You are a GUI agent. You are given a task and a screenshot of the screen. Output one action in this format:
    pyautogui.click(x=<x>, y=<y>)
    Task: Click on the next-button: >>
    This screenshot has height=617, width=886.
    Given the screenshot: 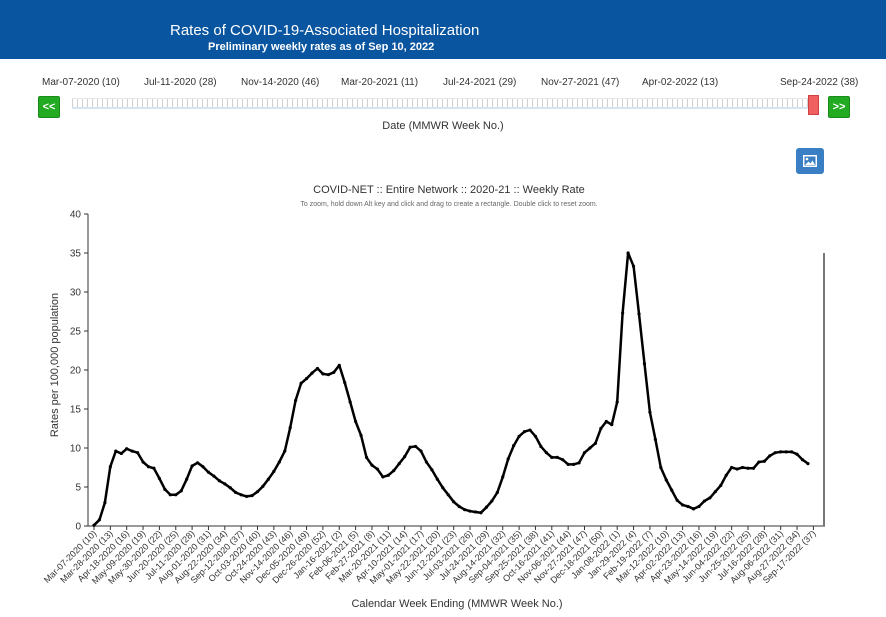 What is the action you would take?
    pyautogui.click(x=839, y=107)
    